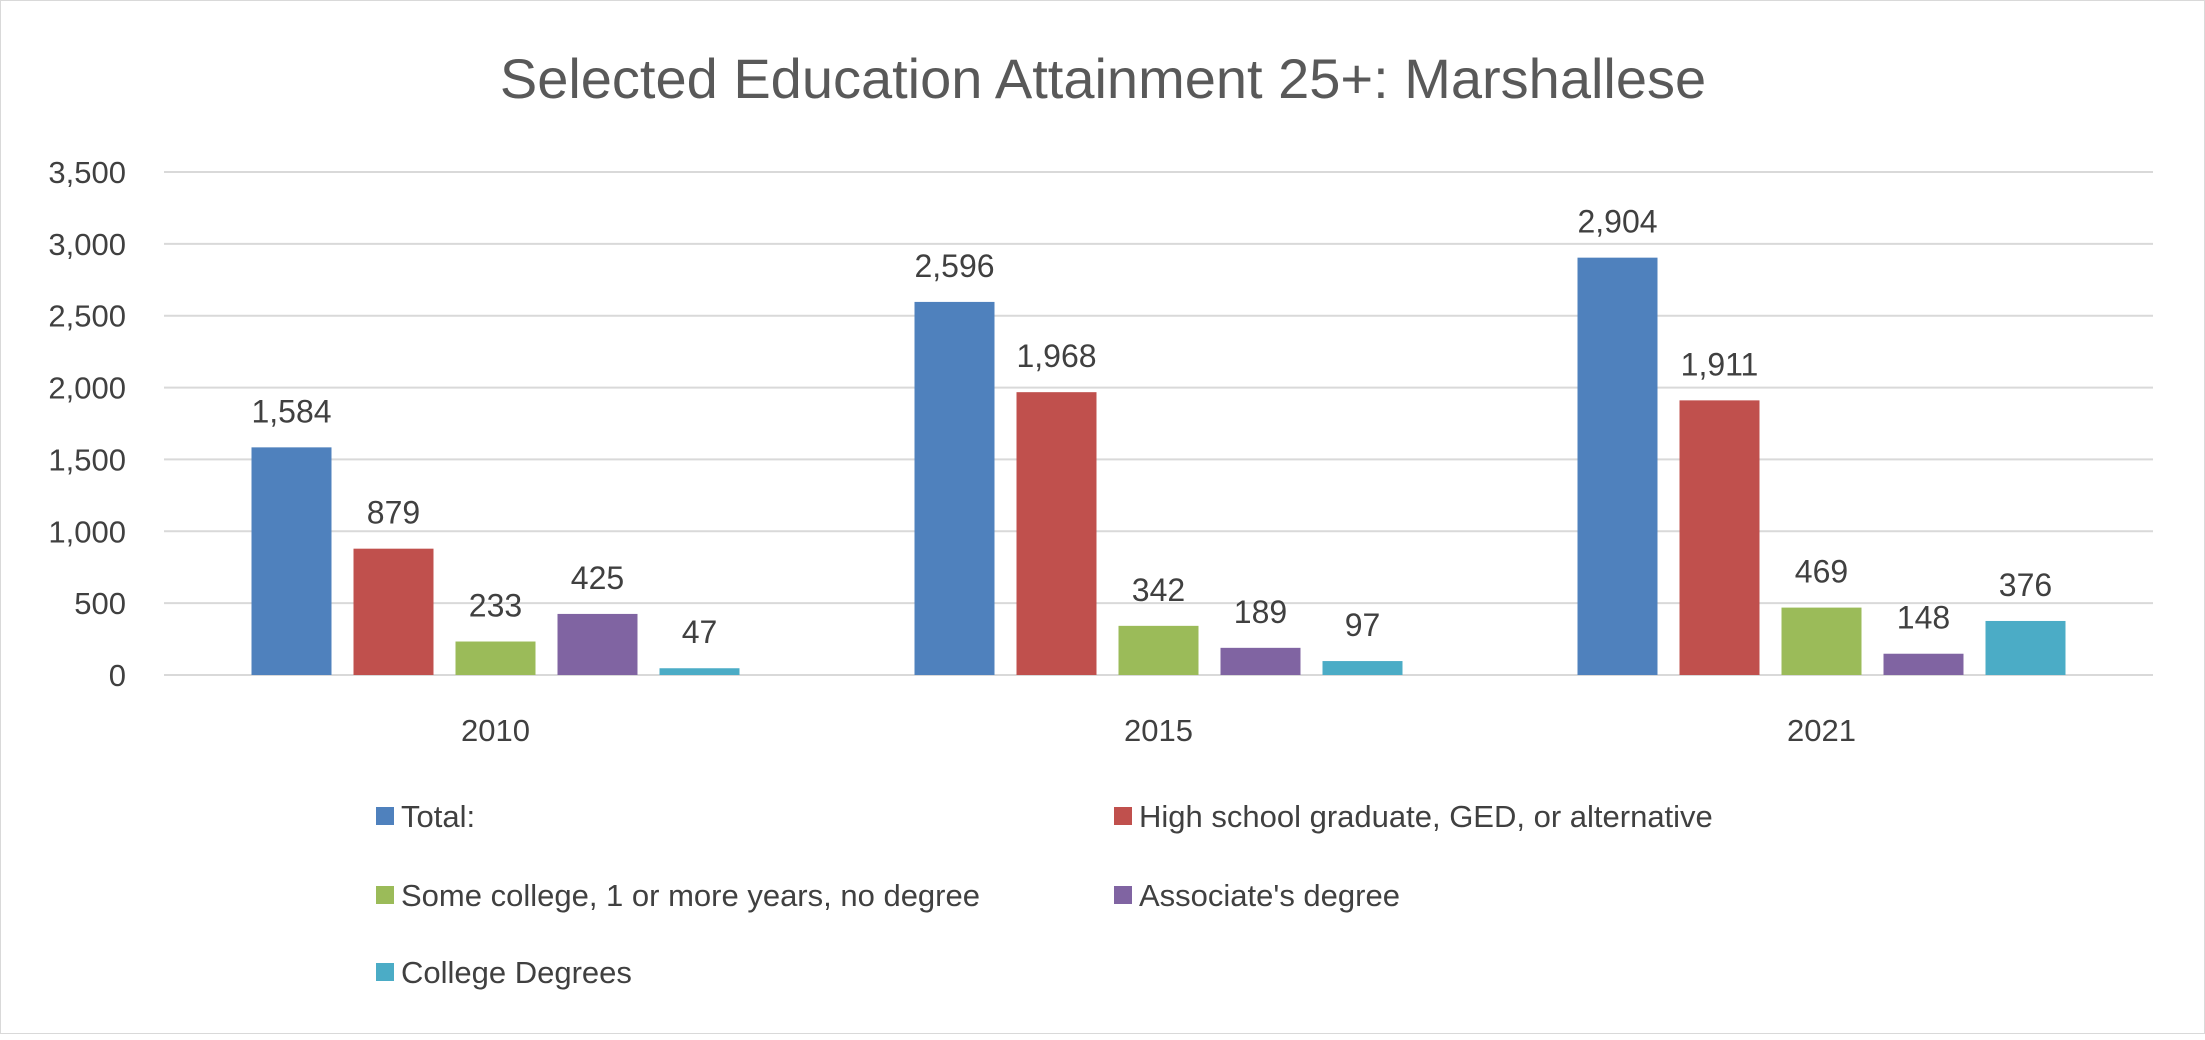 This screenshot has width=2205, height=1040. What do you see at coordinates (100, 603) in the screenshot?
I see `y-tick-label: 500` at bounding box center [100, 603].